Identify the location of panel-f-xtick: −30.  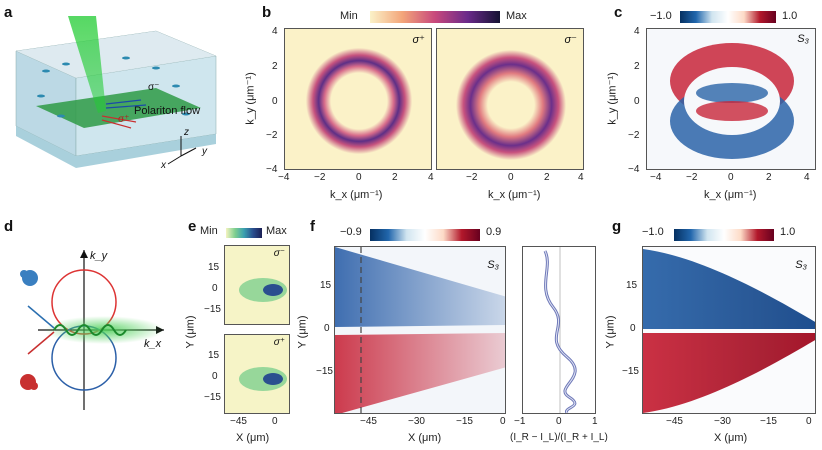
(416, 421).